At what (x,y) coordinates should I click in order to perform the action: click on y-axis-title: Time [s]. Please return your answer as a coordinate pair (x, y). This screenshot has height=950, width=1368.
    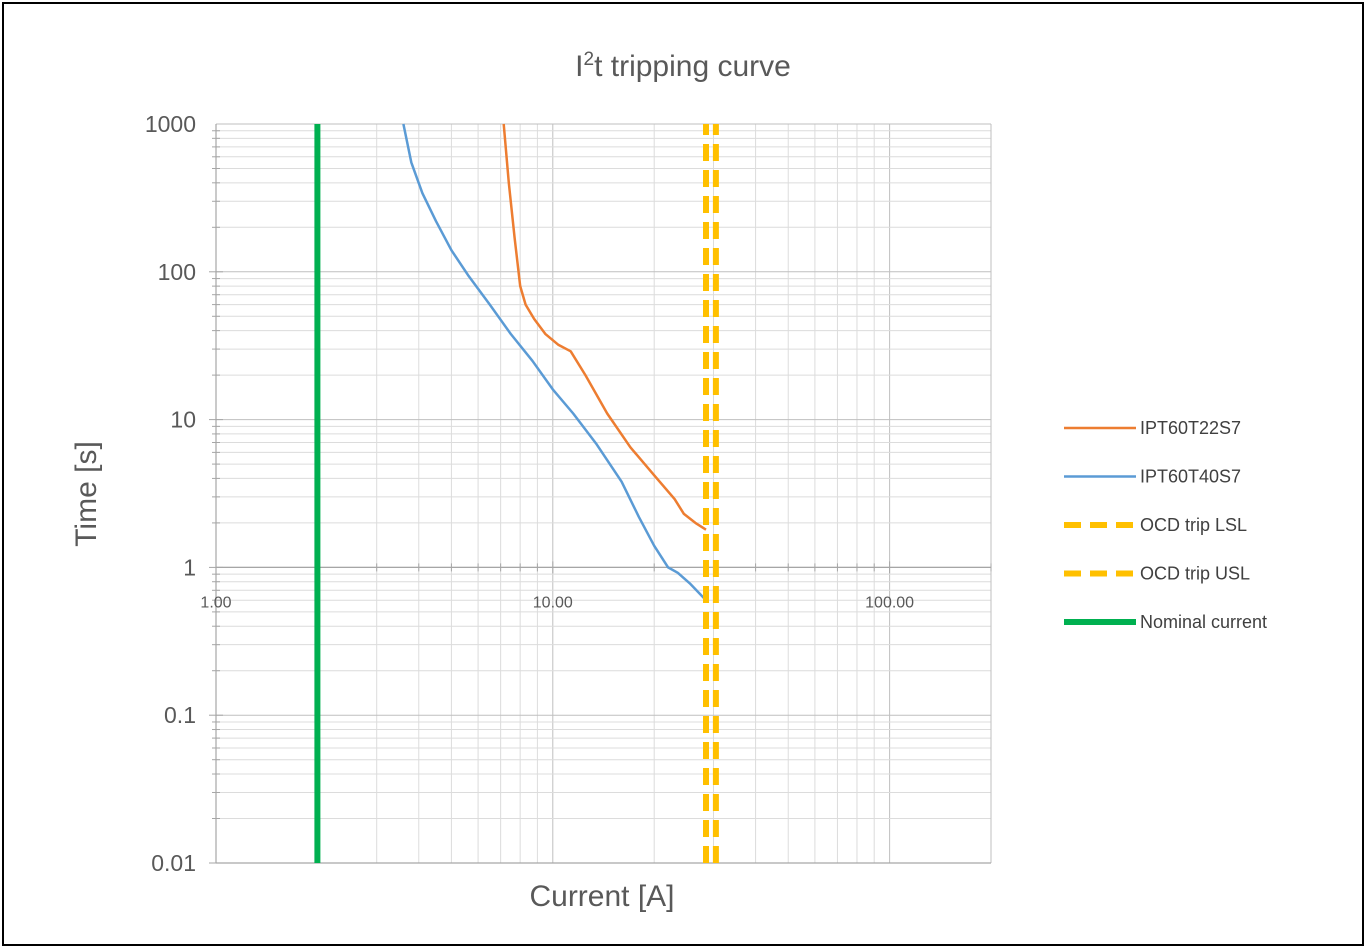
    Looking at the image, I should click on (86, 494).